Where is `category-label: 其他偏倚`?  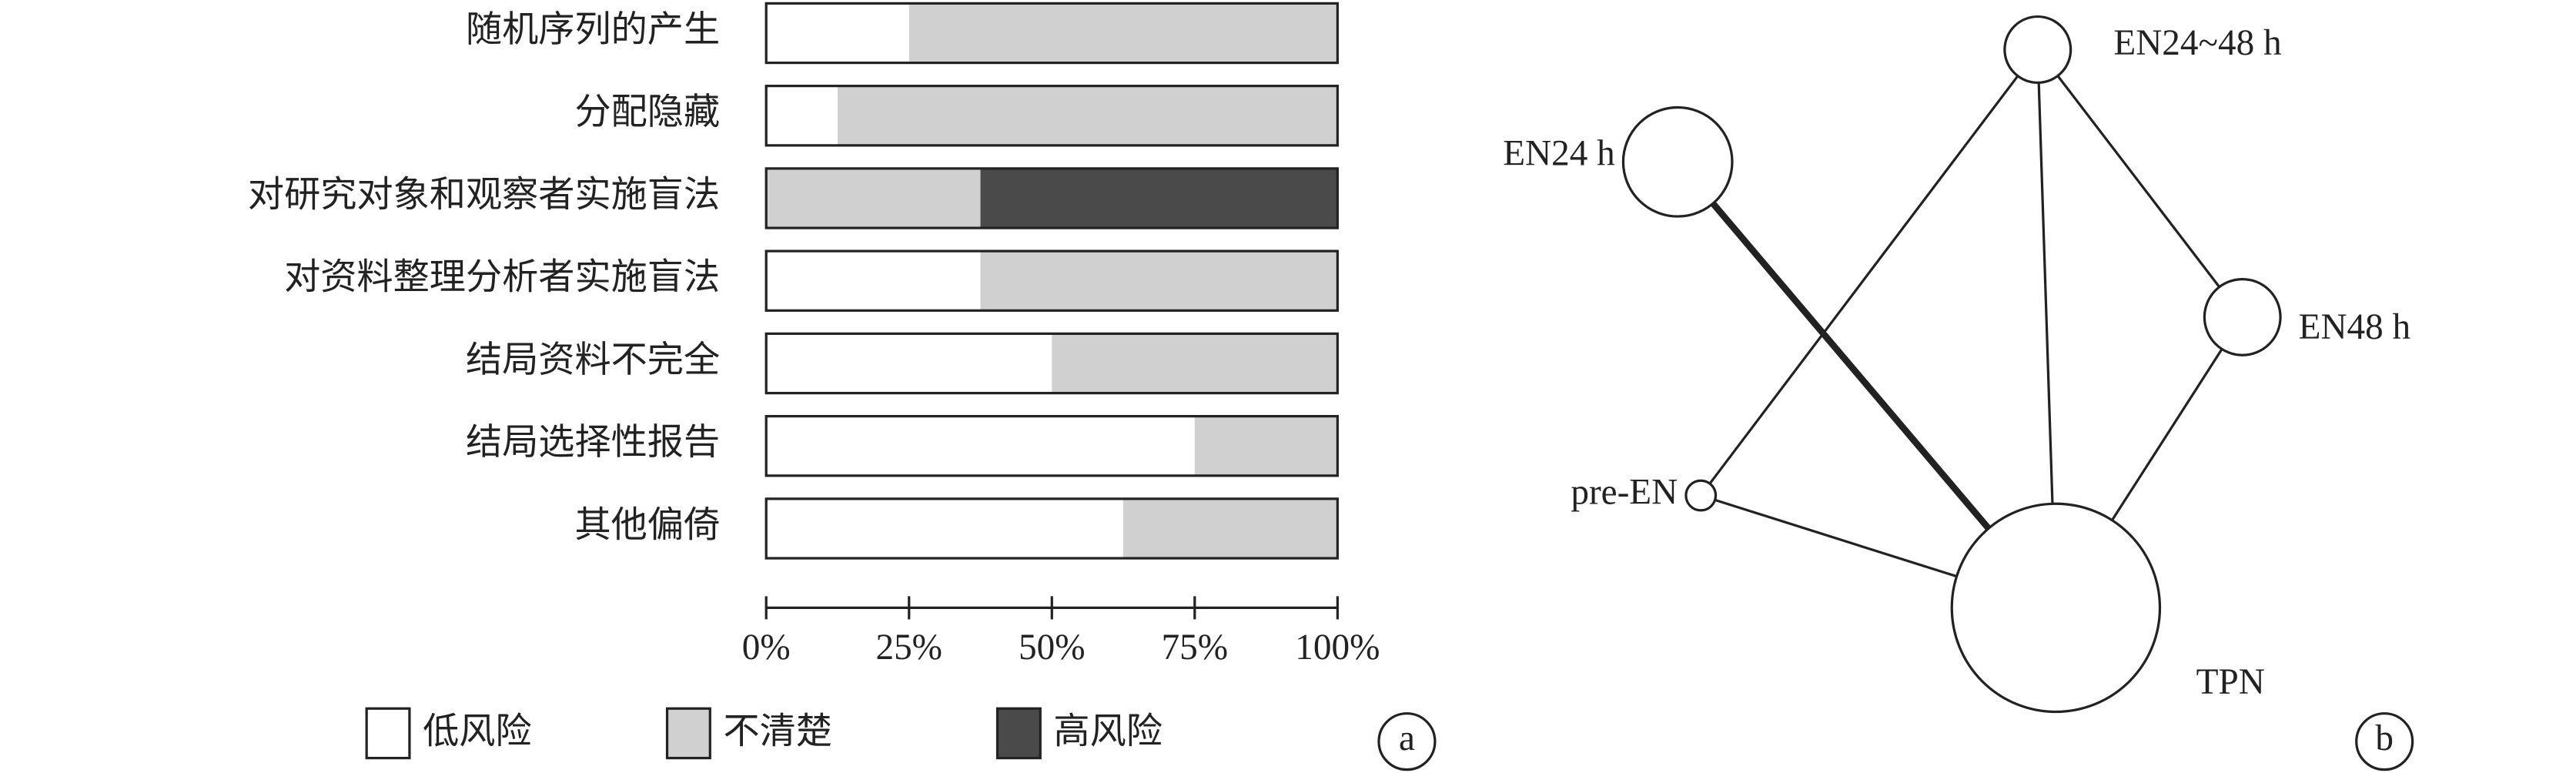 category-label: 其他偏倚 is located at coordinates (647, 525).